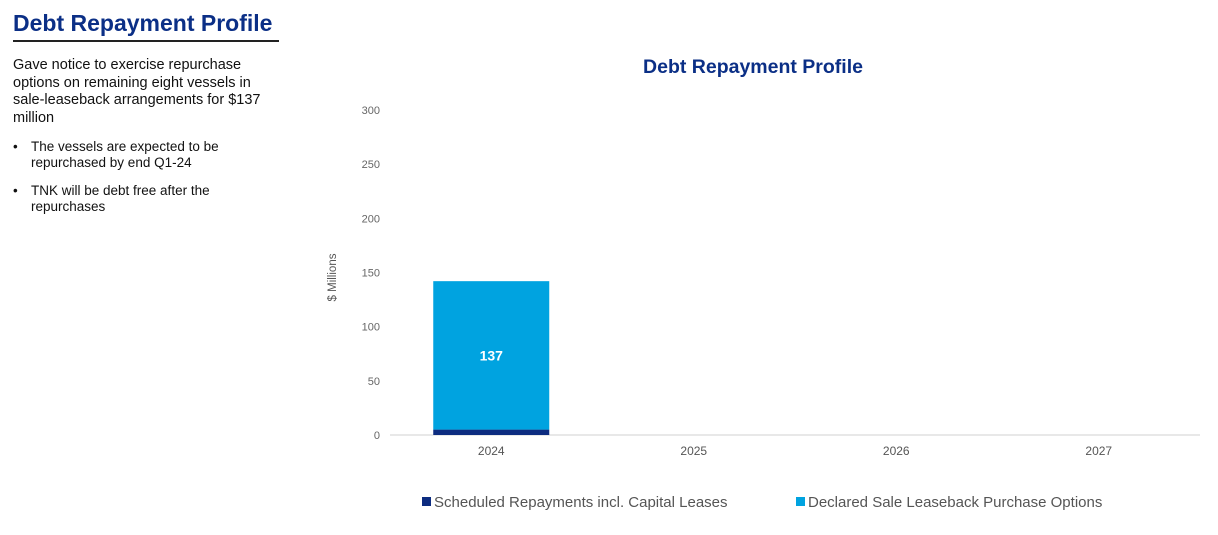 The height and width of the screenshot is (535, 1218). What do you see at coordinates (371, 328) in the screenshot?
I see `y-tick-label: 100` at bounding box center [371, 328].